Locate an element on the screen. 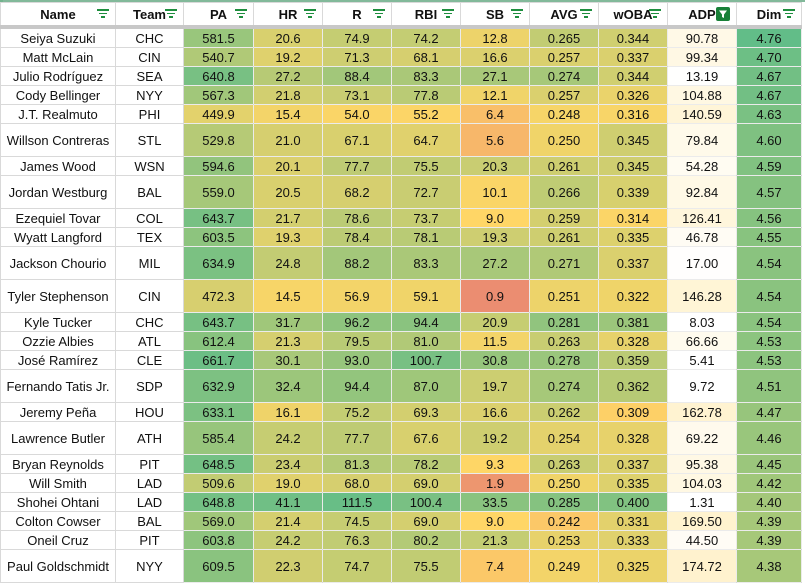 Image resolution: width=805 pixels, height=583 pixels. cell-hr: 21.0 is located at coordinates (288, 140).